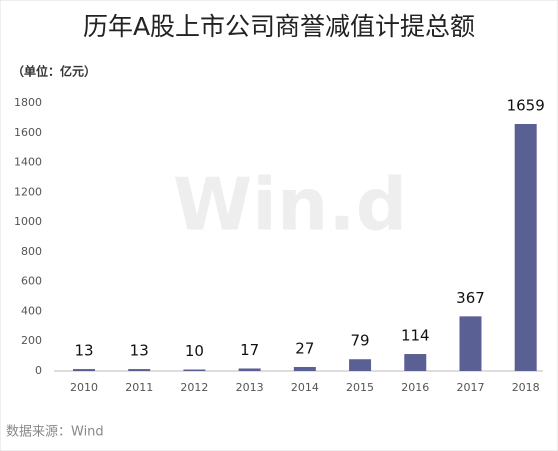 The image size is (558, 451). What do you see at coordinates (526, 387) in the screenshot?
I see `x-tick-label: 2018` at bounding box center [526, 387].